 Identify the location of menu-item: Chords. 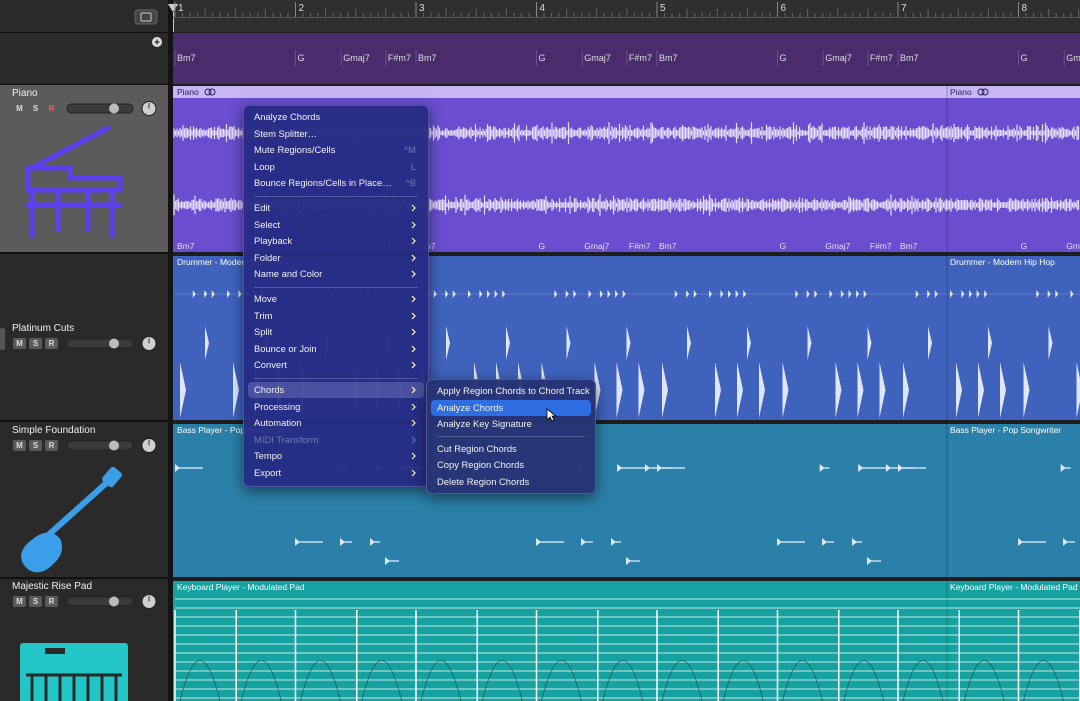
(336, 390).